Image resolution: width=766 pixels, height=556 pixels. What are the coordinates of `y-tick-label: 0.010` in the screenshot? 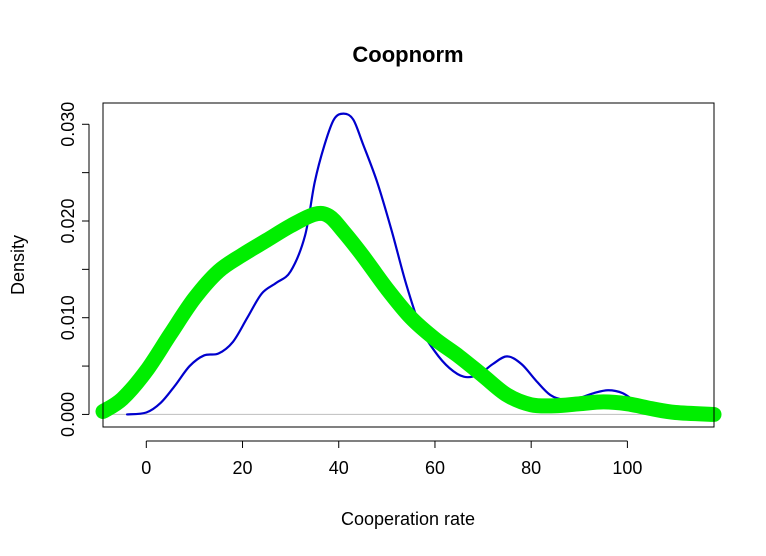 It's located at (68, 317).